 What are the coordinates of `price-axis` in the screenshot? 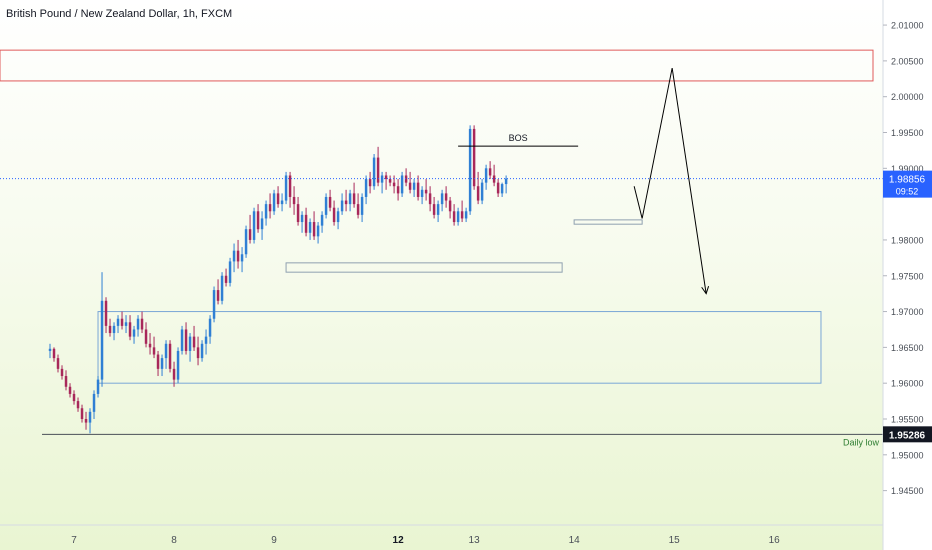 It's located at (907, 275).